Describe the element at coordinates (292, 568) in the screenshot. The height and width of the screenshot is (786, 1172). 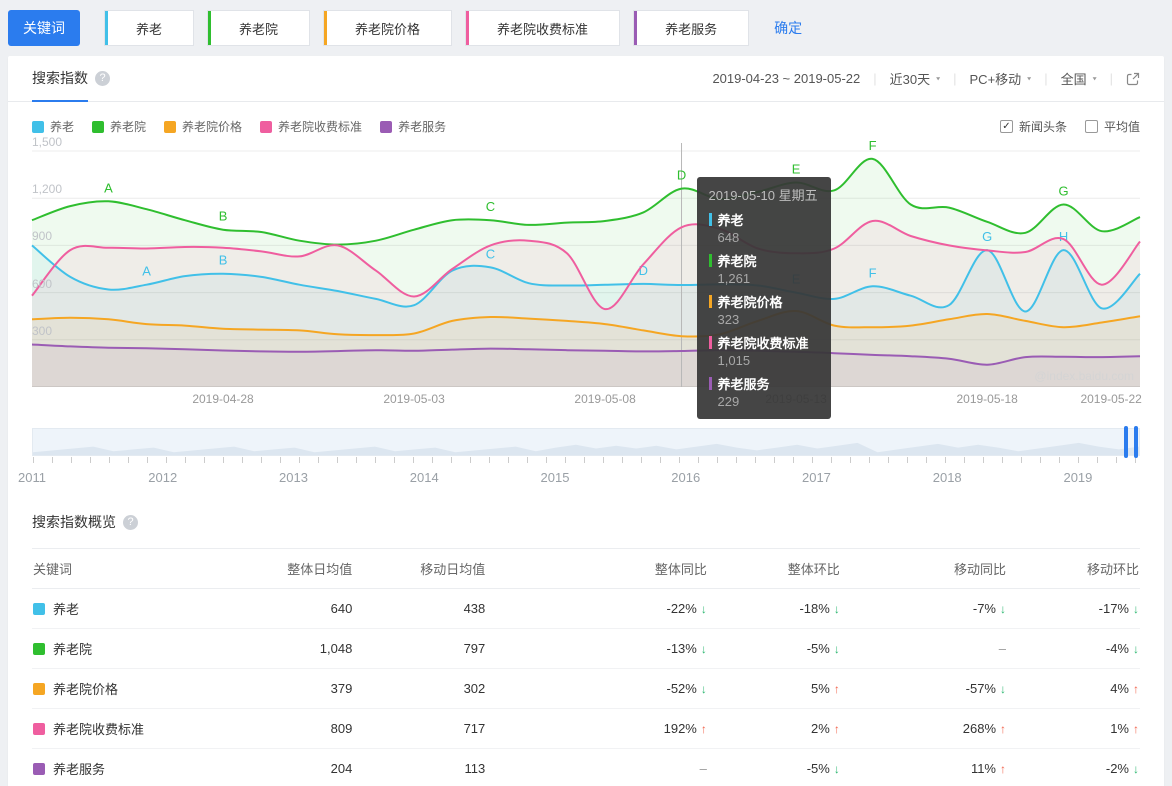
I see `column-header: 整体日均值` at that location.